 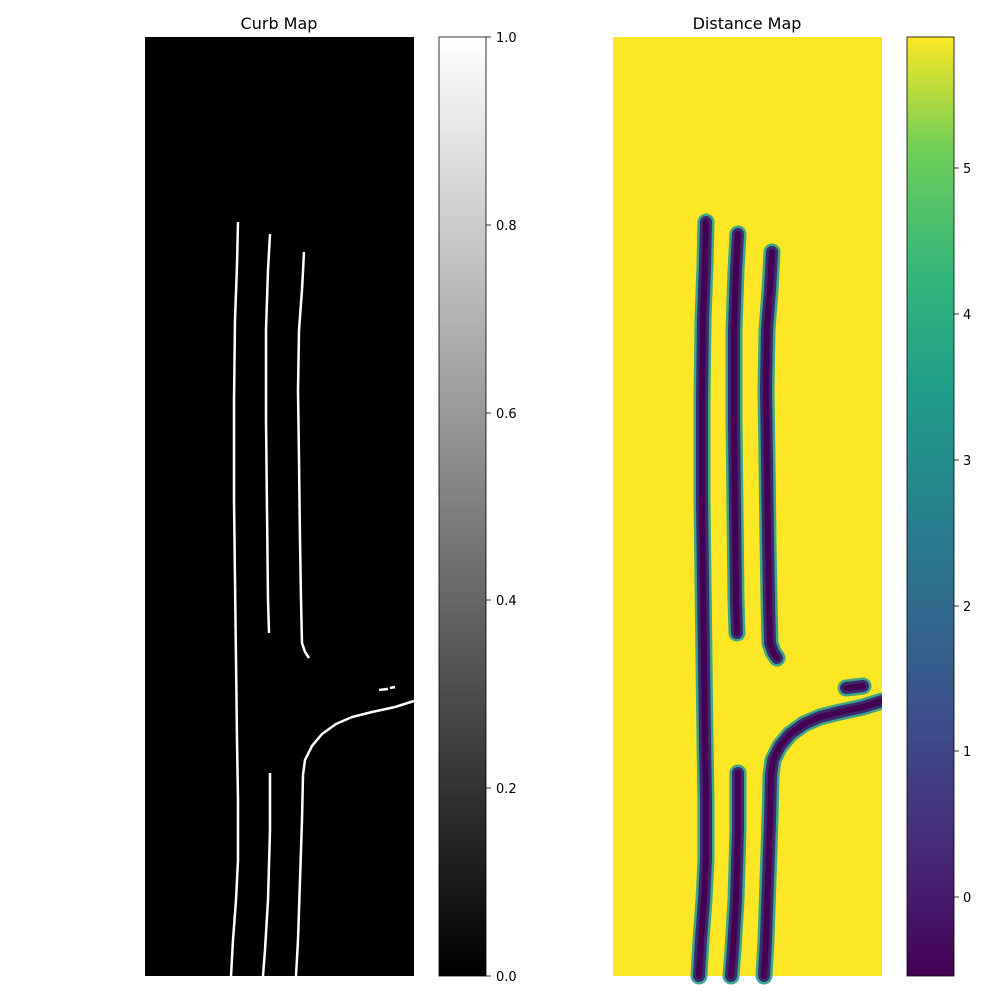 I want to click on curb-line-right-upper, so click(x=303, y=455).